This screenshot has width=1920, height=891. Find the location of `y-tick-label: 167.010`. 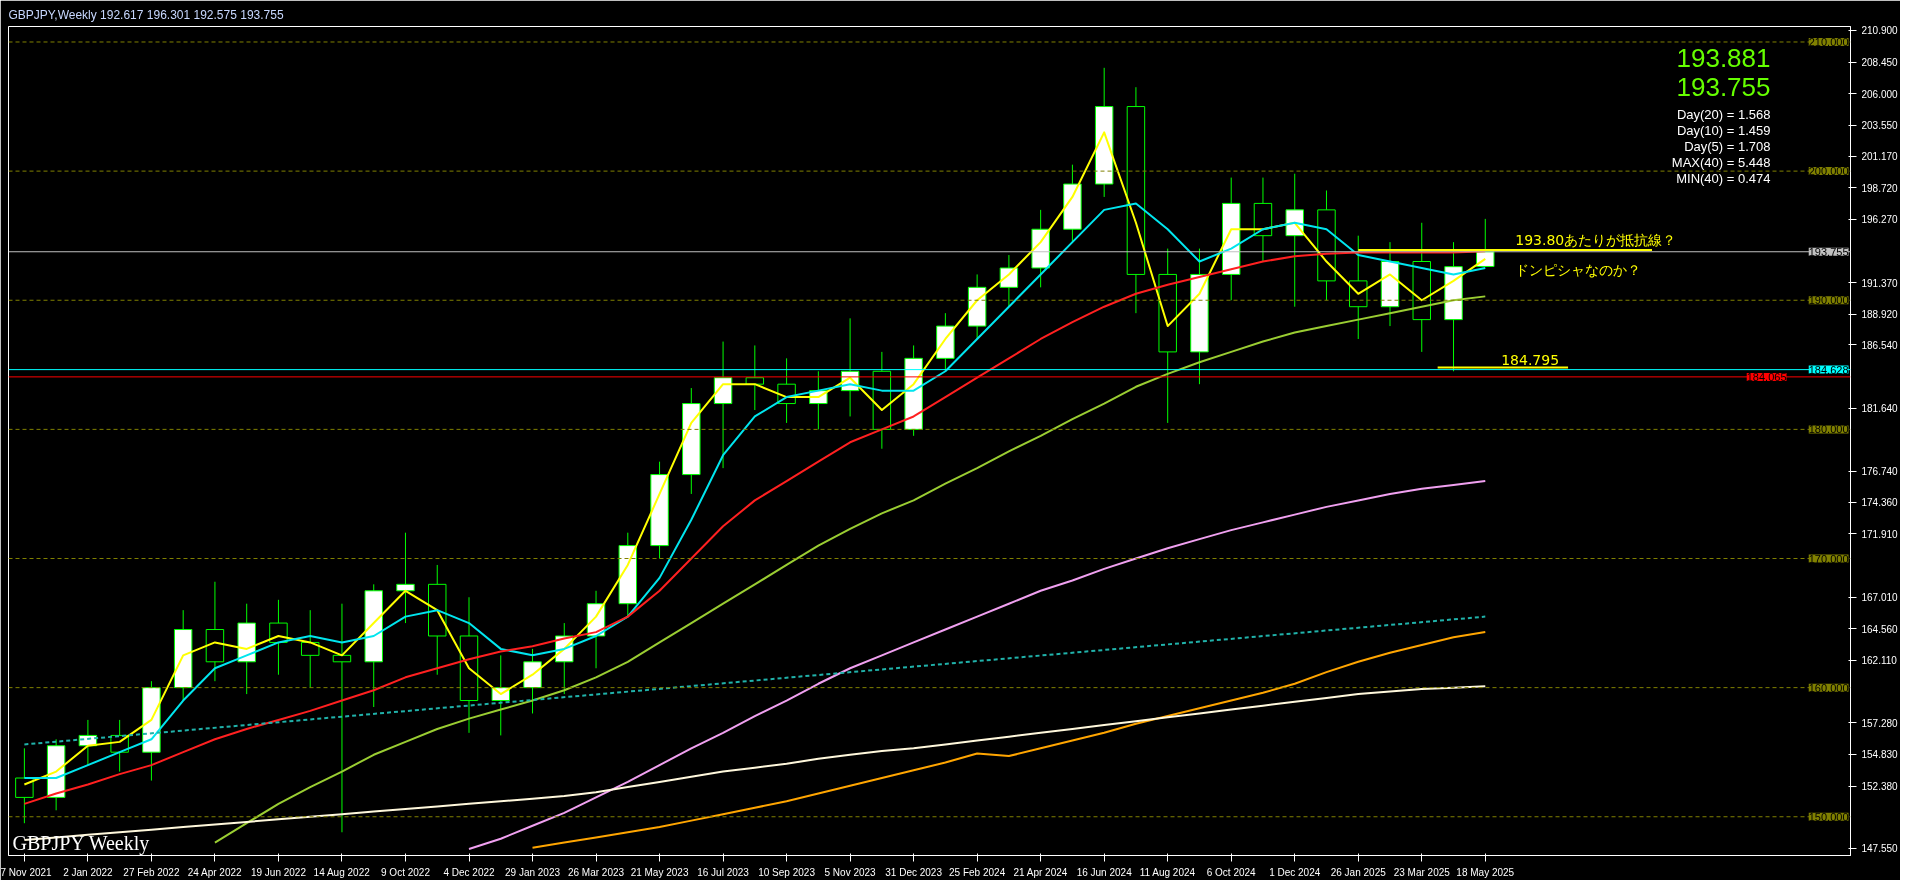

y-tick-label: 167.010 is located at coordinates (1880, 598).